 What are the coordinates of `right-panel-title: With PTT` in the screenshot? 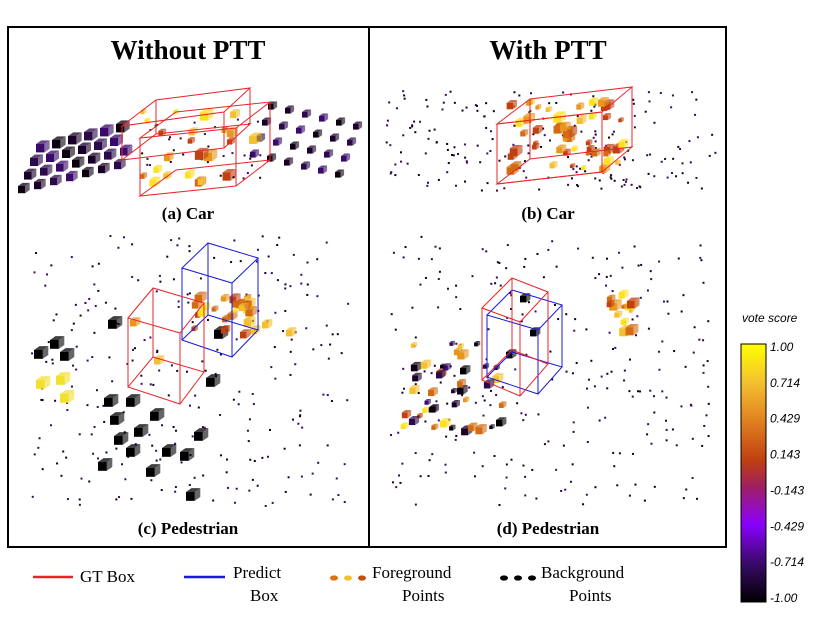 It's located at (547, 50).